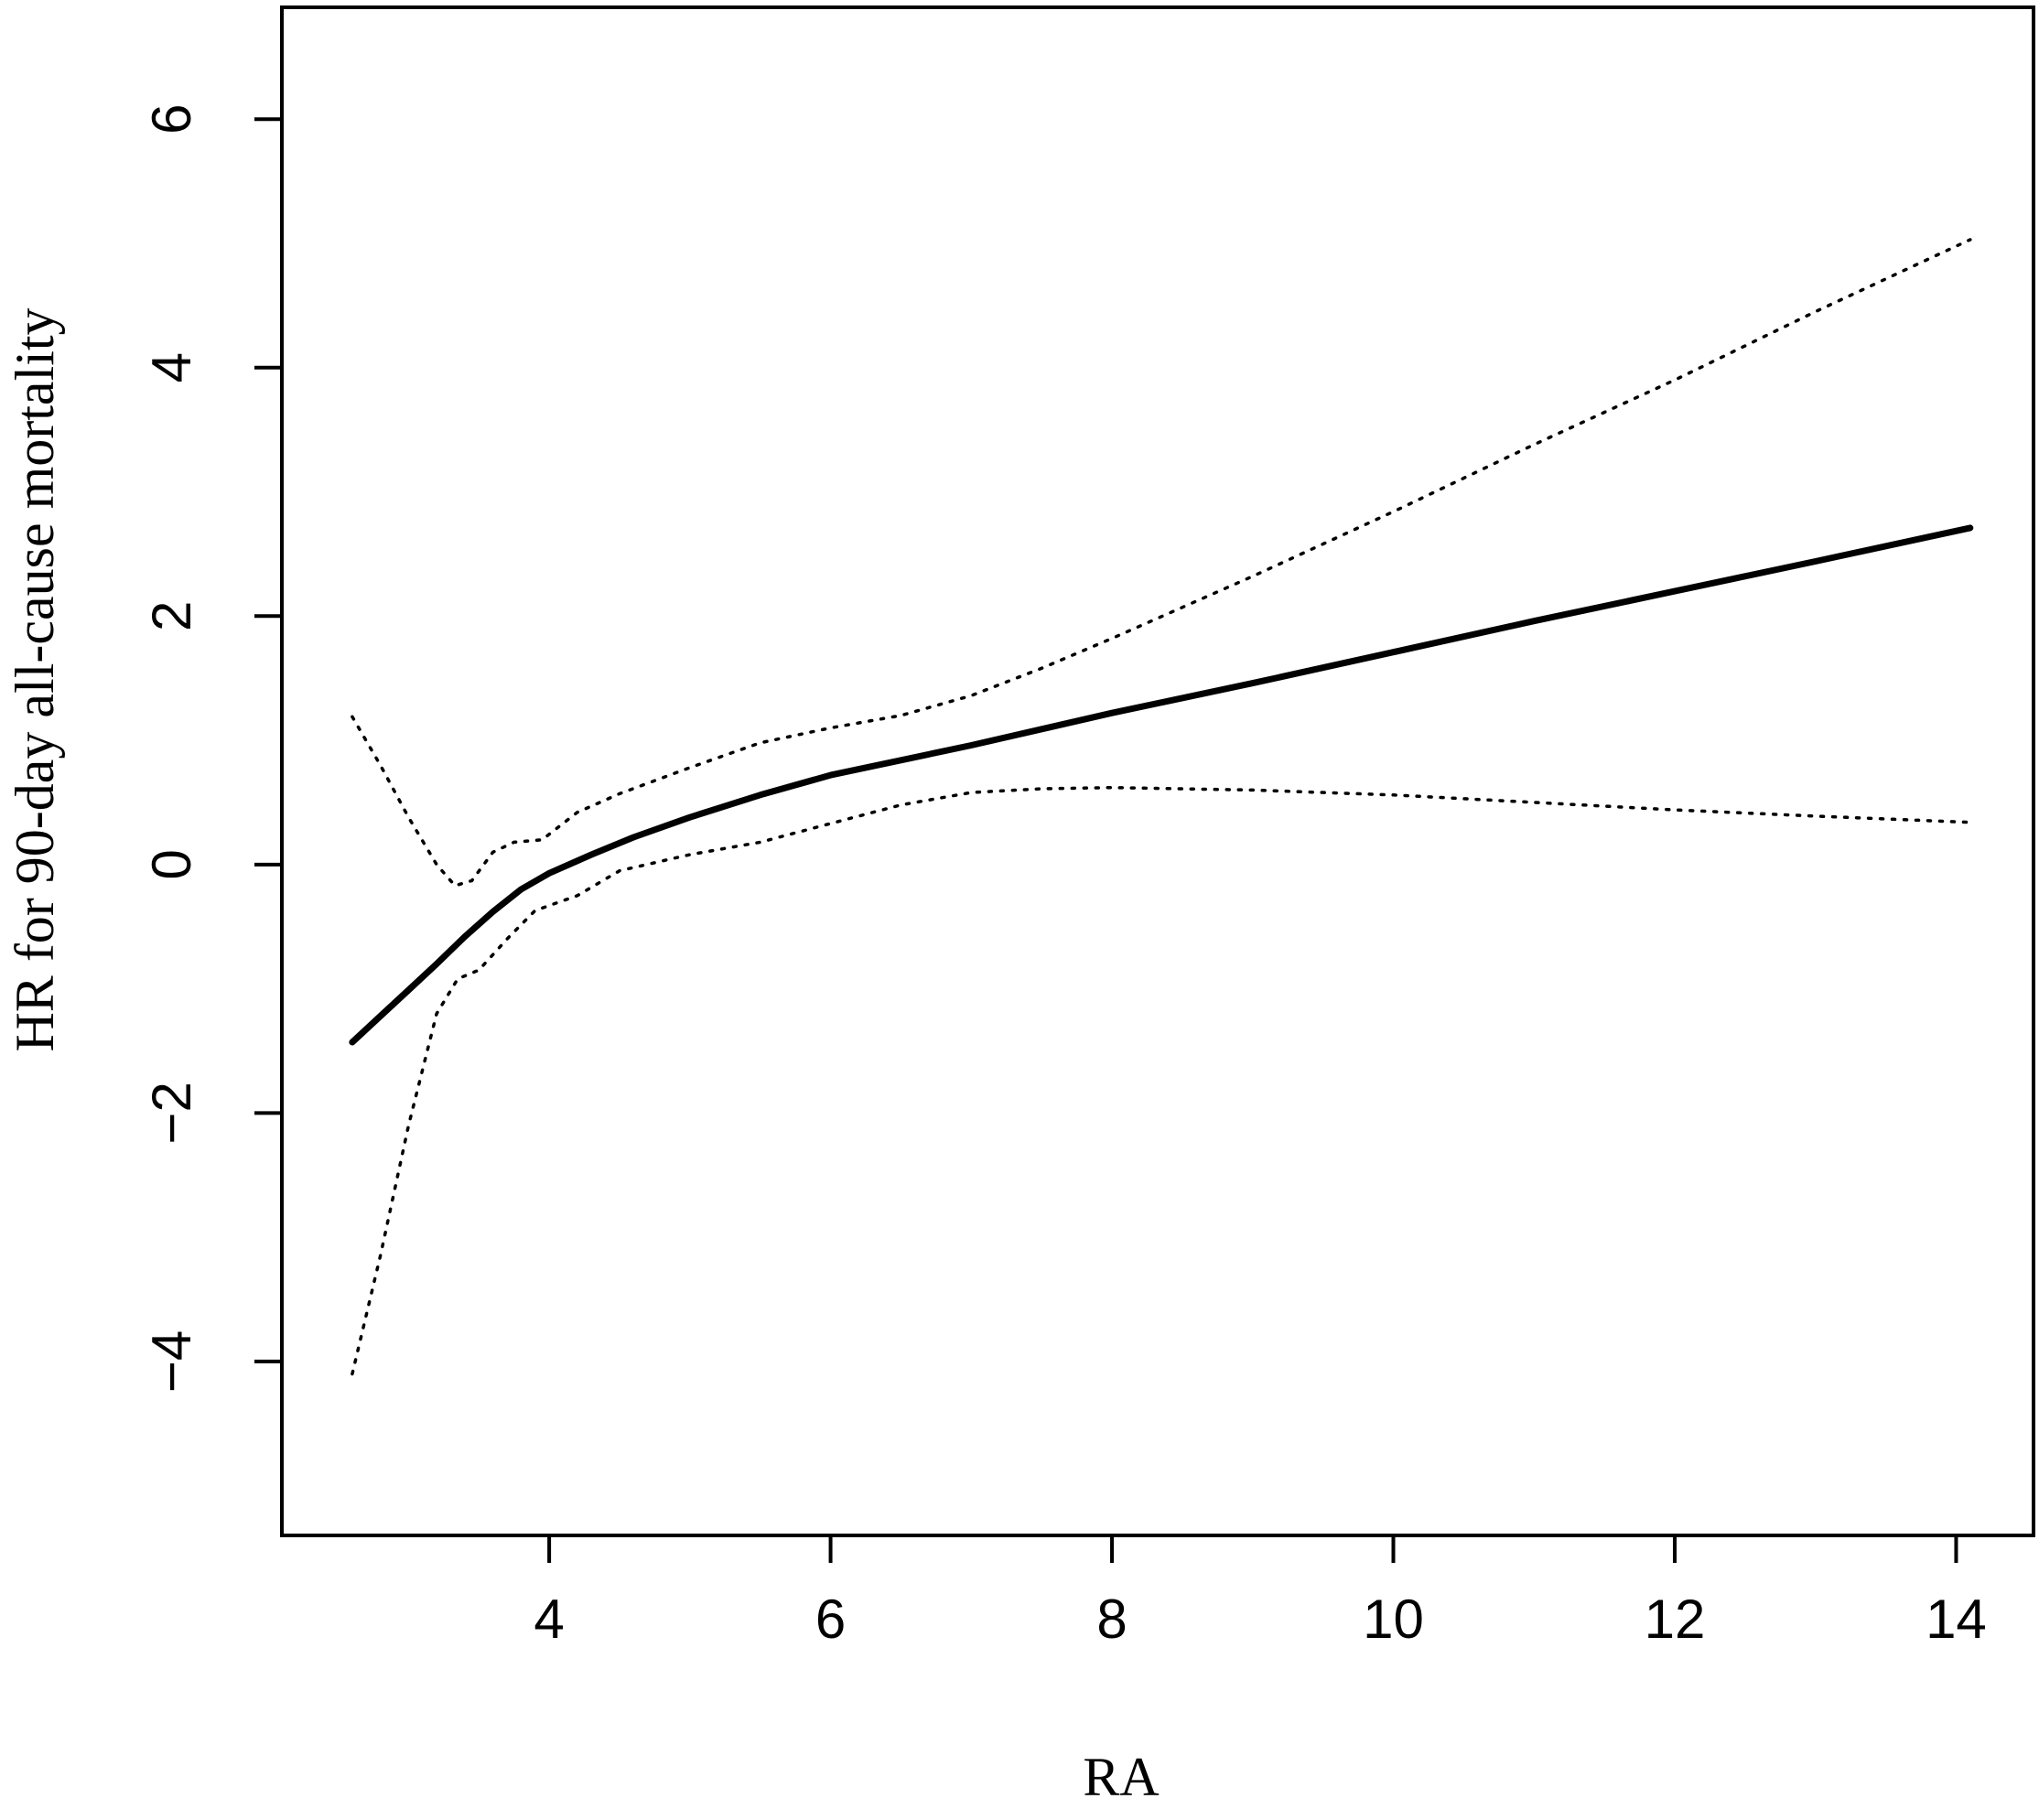 This screenshot has width=2039, height=1820. Describe the element at coordinates (172, 864) in the screenshot. I see `y-tick-label: 0` at that location.